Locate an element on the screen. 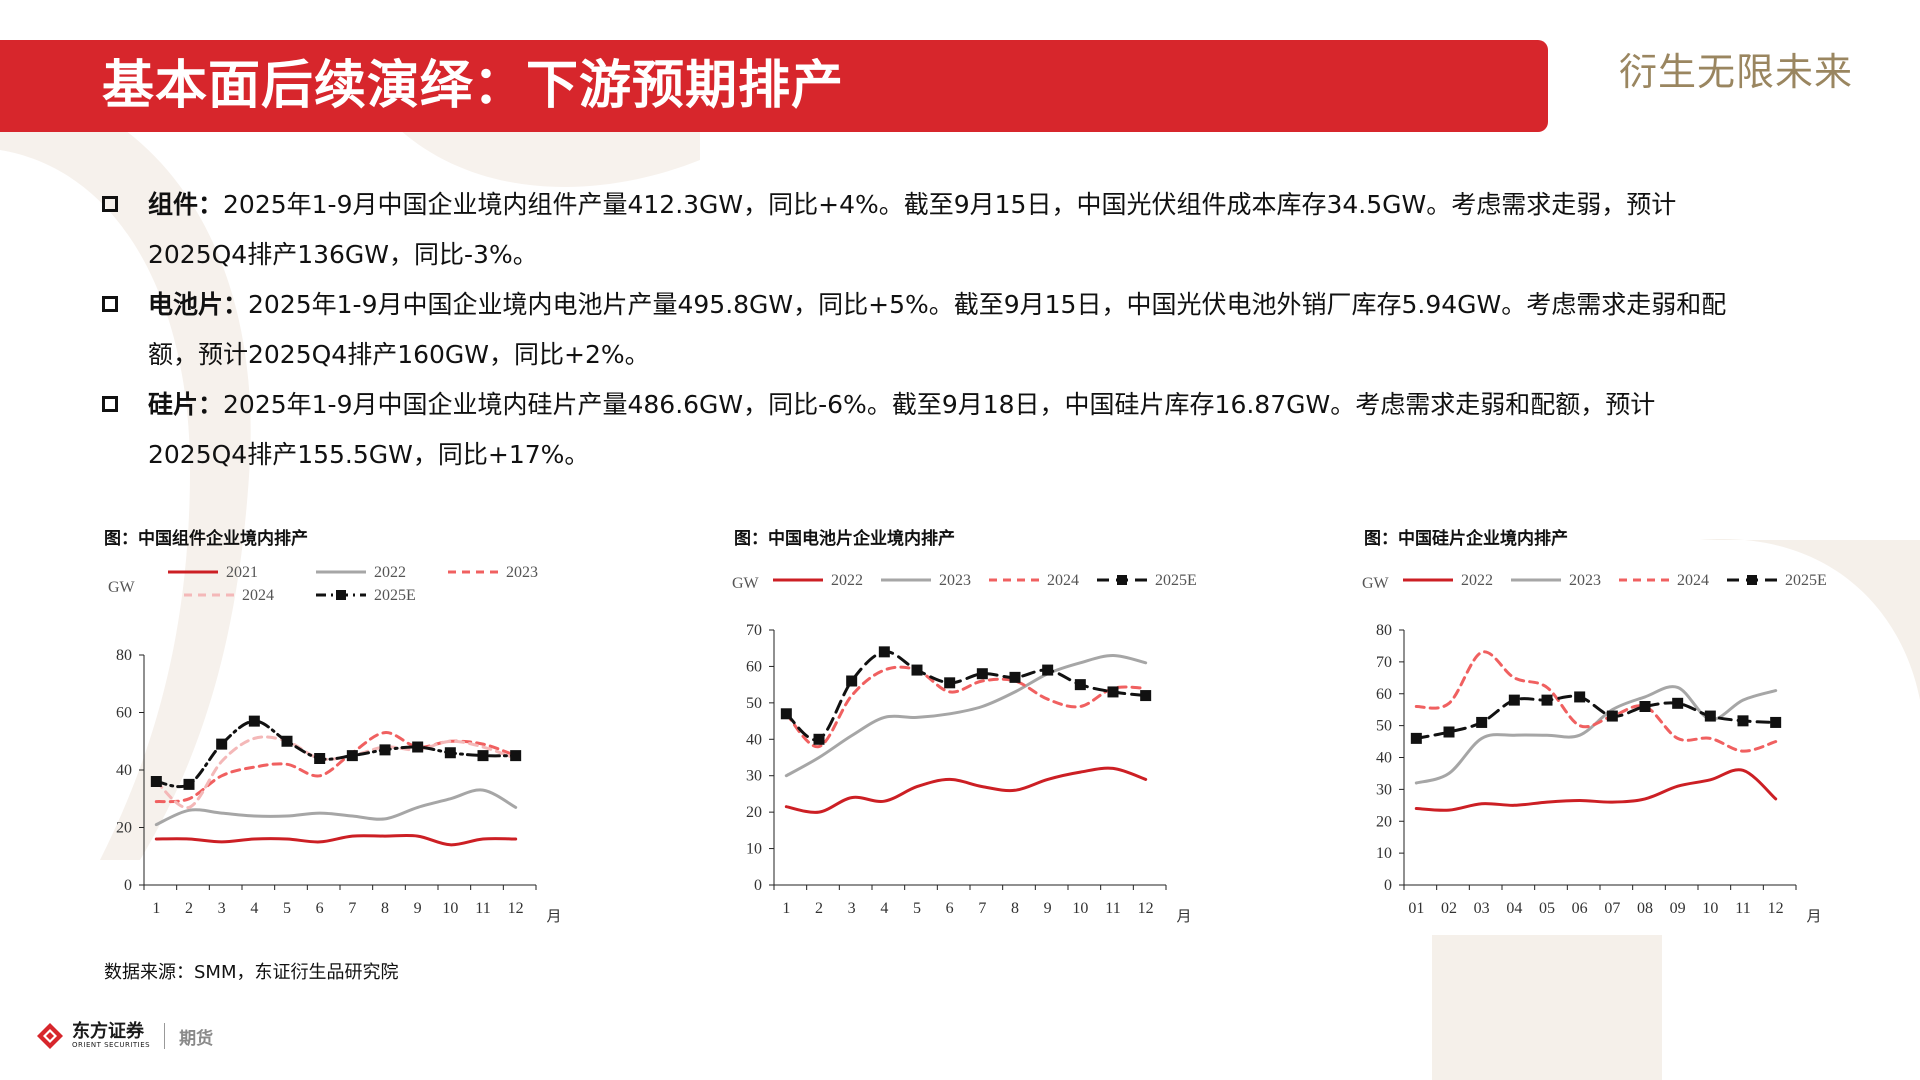 The image size is (1920, 1080). bullet-text-continued: 2025Q4排产155.5GW，同比+17%。 is located at coordinates (369, 454).